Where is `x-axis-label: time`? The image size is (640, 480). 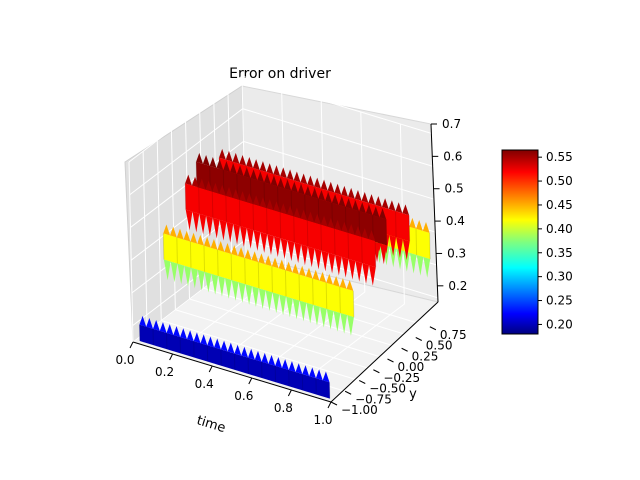
x-axis-label: time is located at coordinates (211, 424).